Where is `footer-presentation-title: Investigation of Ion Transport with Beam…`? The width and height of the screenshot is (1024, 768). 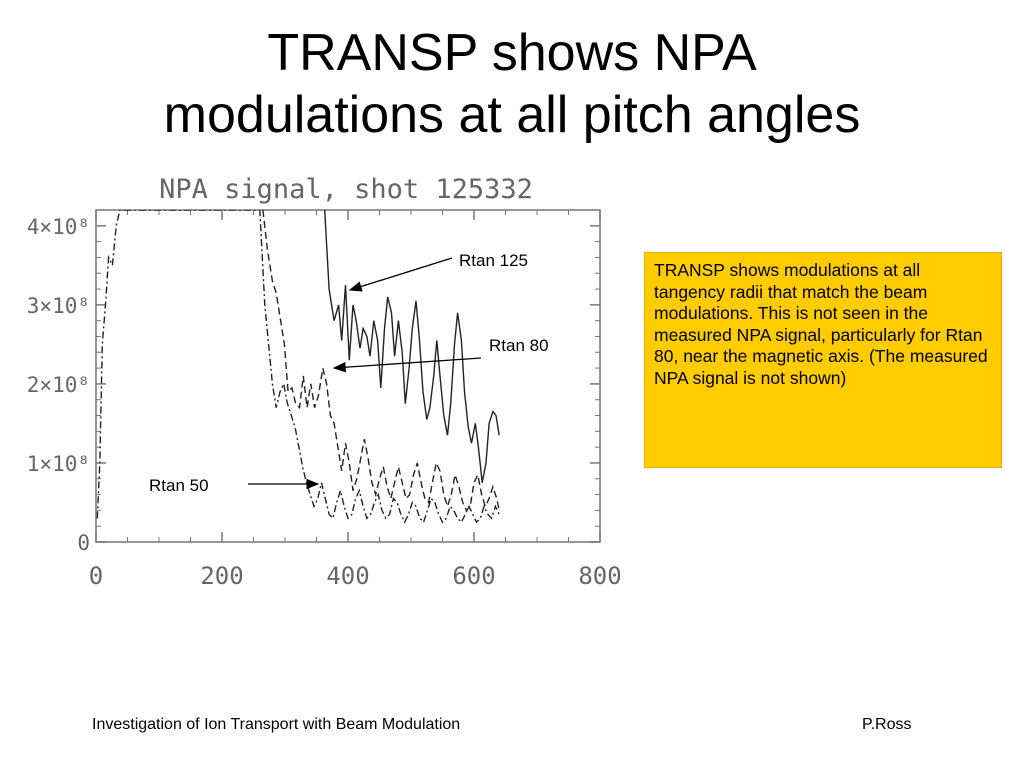 footer-presentation-title: Investigation of Ion Transport with Beam… is located at coordinates (276, 724).